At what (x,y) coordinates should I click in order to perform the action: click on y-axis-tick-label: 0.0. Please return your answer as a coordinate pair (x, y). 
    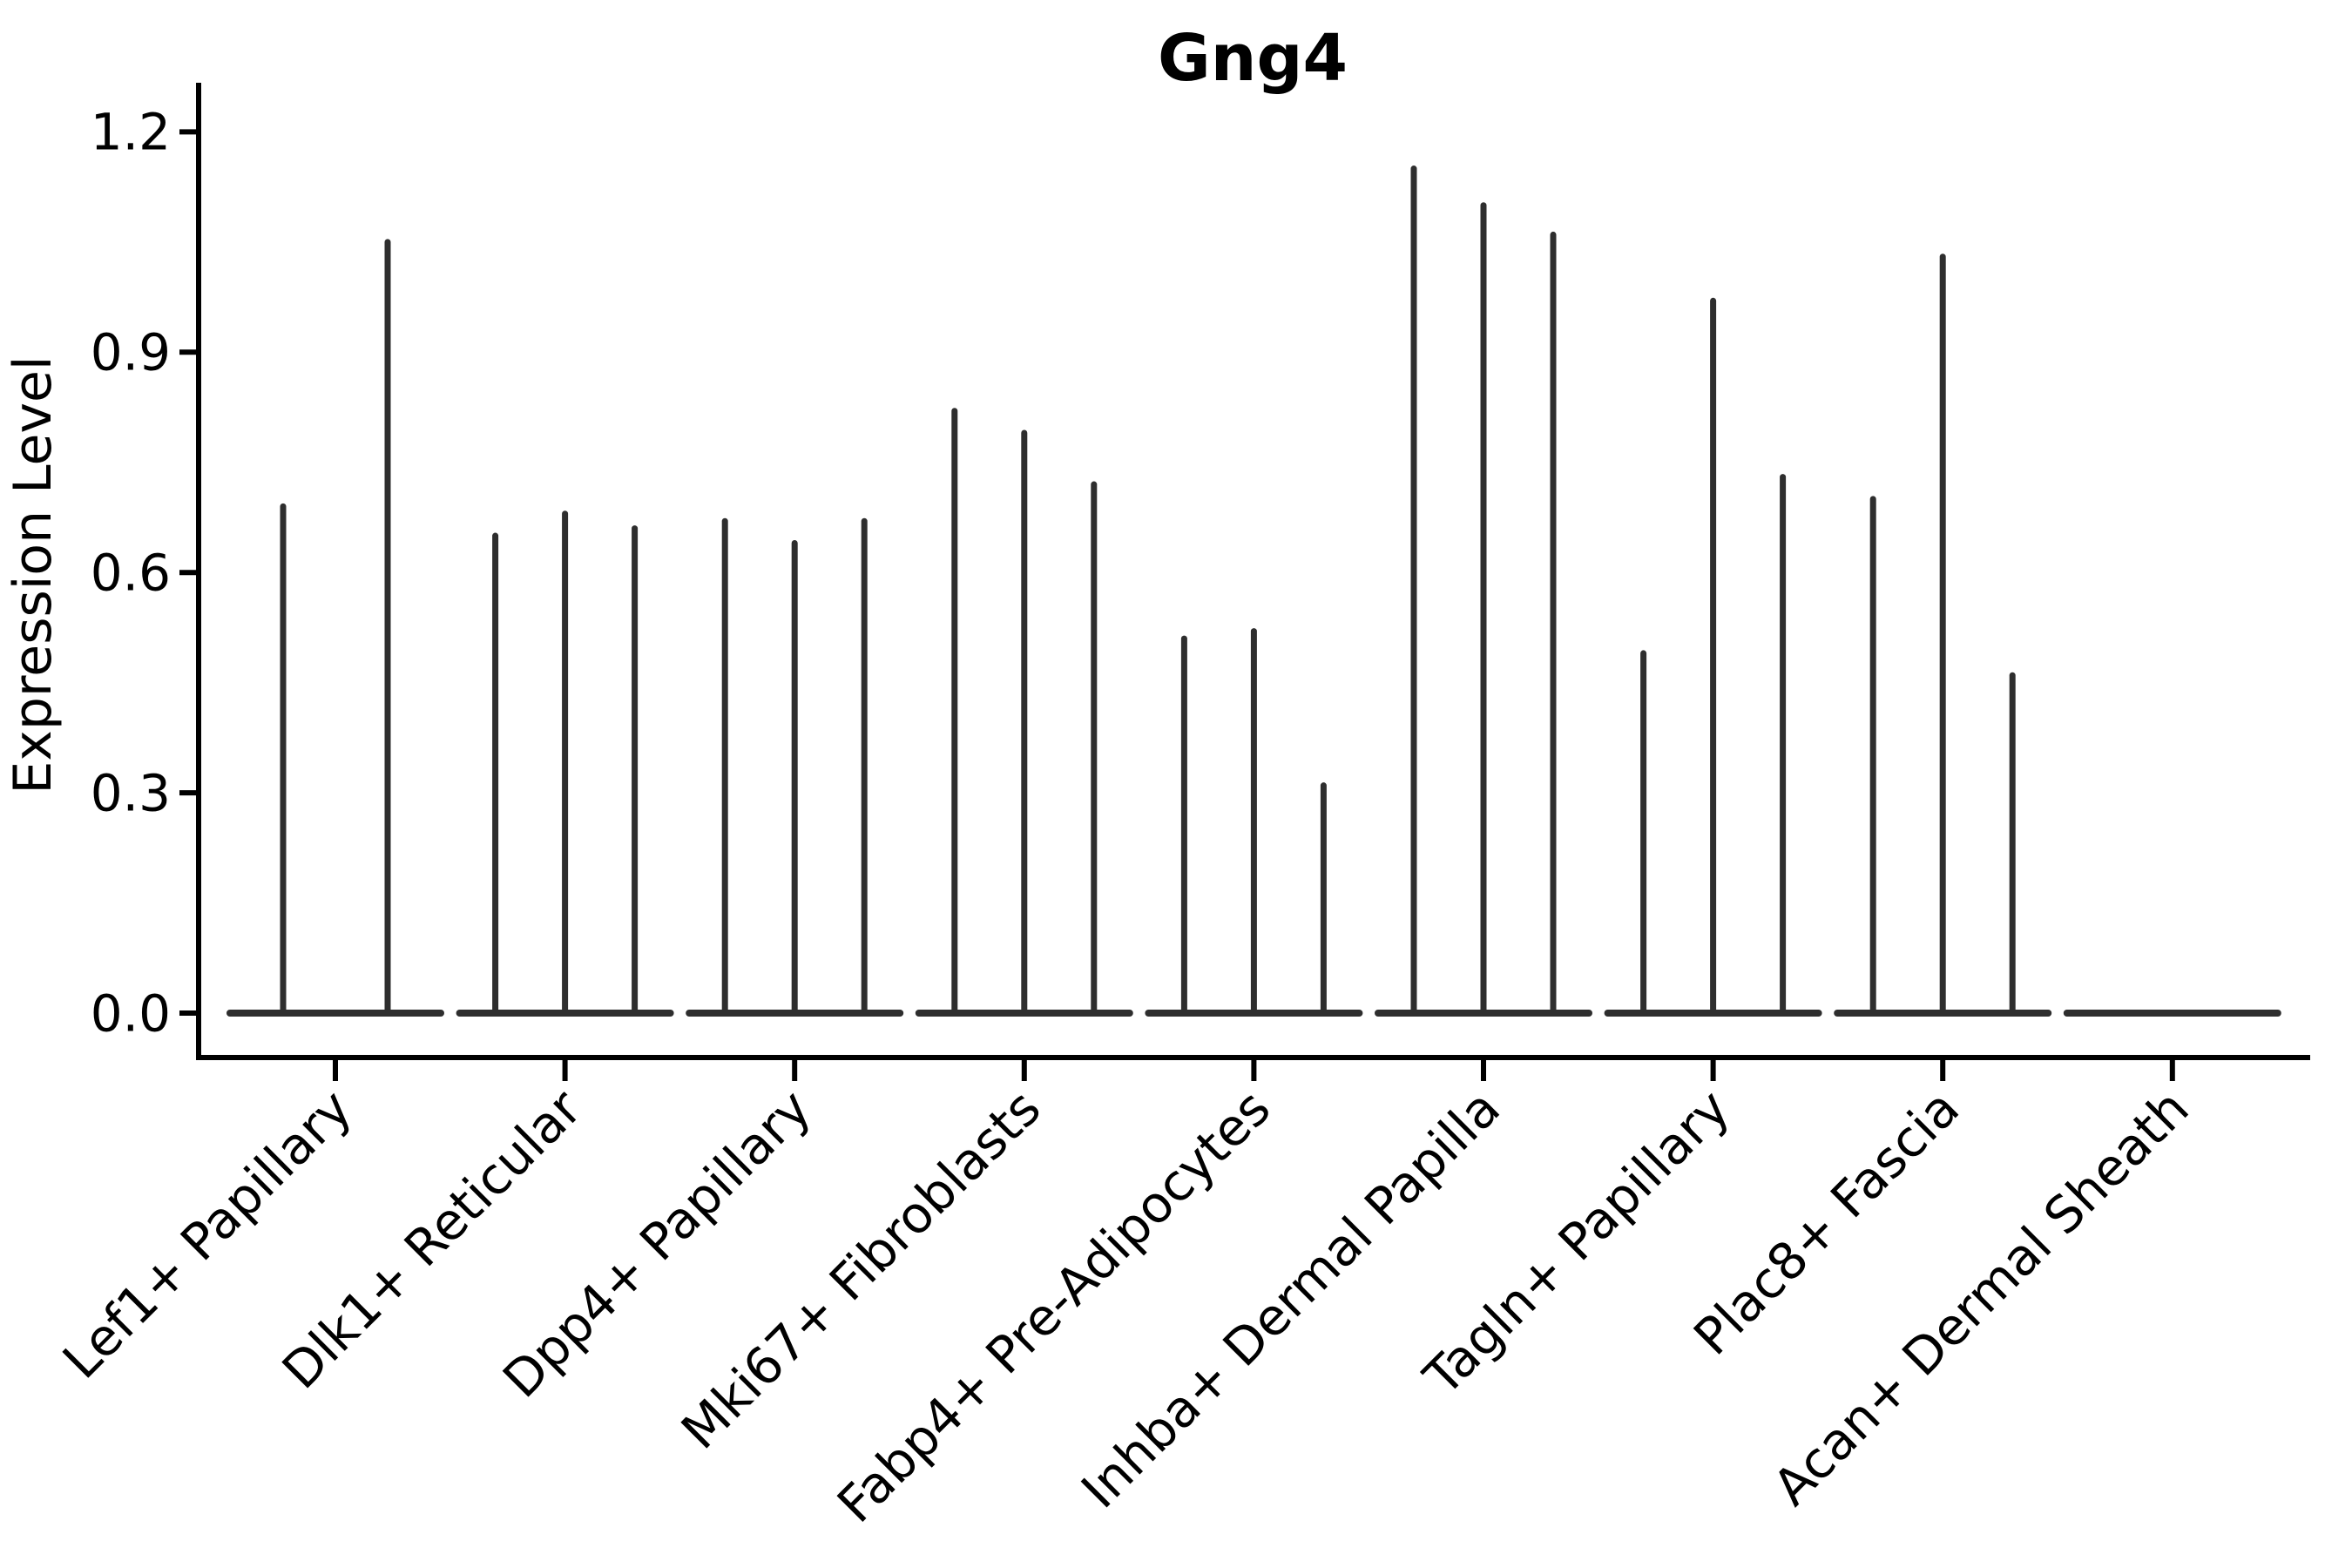
    Looking at the image, I should click on (131, 1013).